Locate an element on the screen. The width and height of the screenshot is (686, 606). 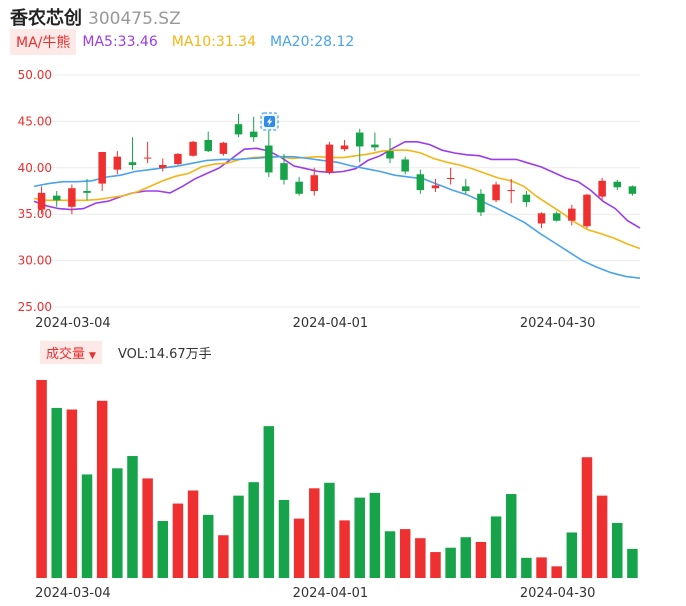
ma20-label: MA20:28.12 is located at coordinates (312, 42).